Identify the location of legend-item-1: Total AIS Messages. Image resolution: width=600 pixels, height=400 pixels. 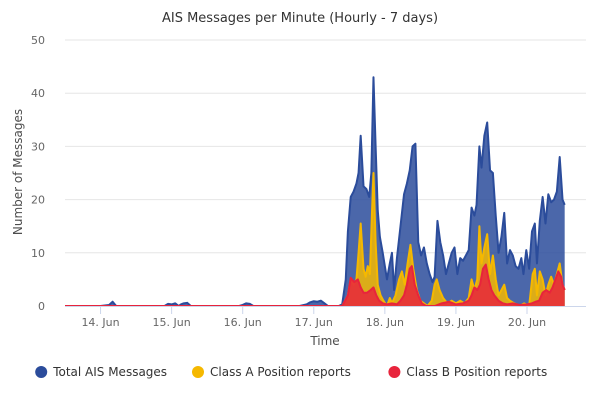
(101, 372).